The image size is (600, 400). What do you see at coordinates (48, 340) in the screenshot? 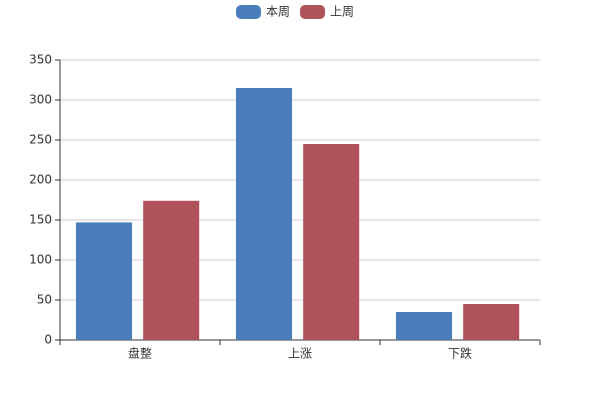
I see `y-tick-label: 0` at bounding box center [48, 340].